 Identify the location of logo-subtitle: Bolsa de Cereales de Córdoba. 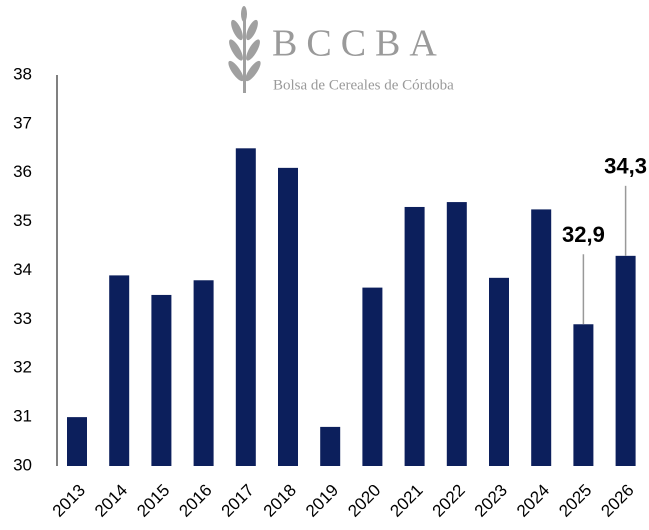
(363, 85).